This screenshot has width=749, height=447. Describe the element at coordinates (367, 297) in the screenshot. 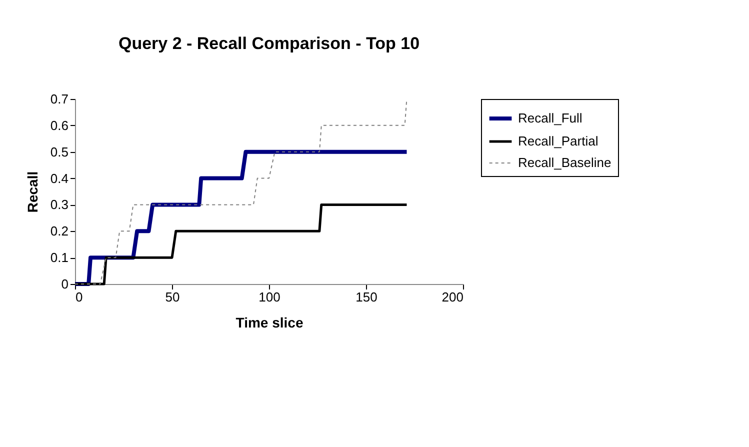

I see `x-tick-label: 150` at that location.